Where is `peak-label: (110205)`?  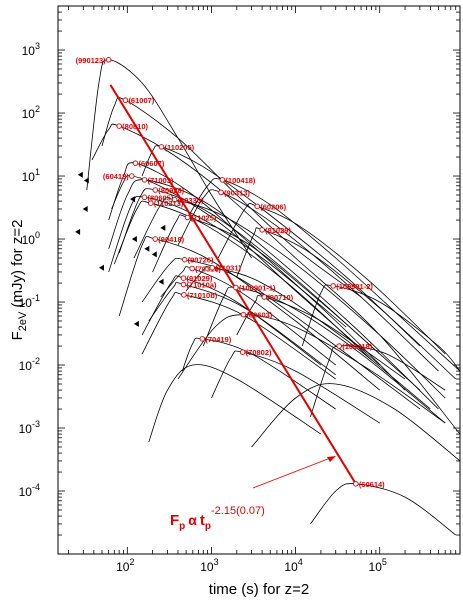
peak-label: (110205) is located at coordinates (180, 147).